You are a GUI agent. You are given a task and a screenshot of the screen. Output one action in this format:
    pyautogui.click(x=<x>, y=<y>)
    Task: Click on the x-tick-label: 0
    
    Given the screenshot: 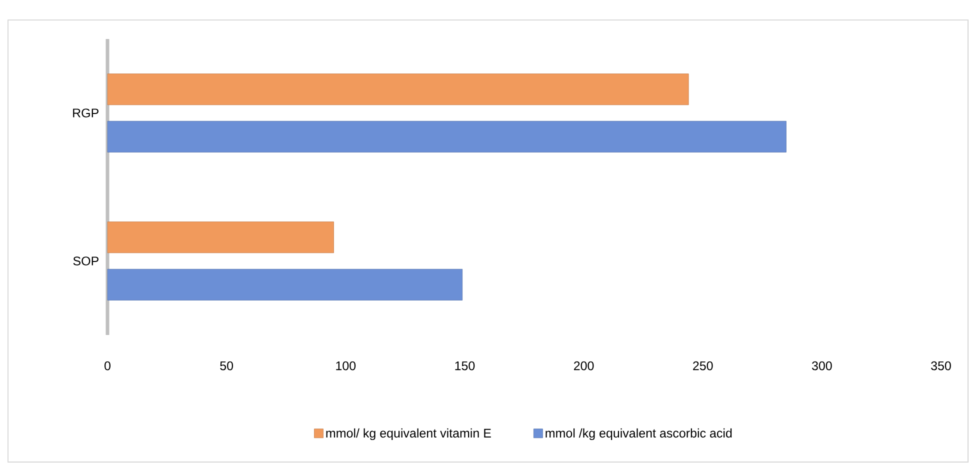 What is the action you would take?
    pyautogui.click(x=107, y=365)
    